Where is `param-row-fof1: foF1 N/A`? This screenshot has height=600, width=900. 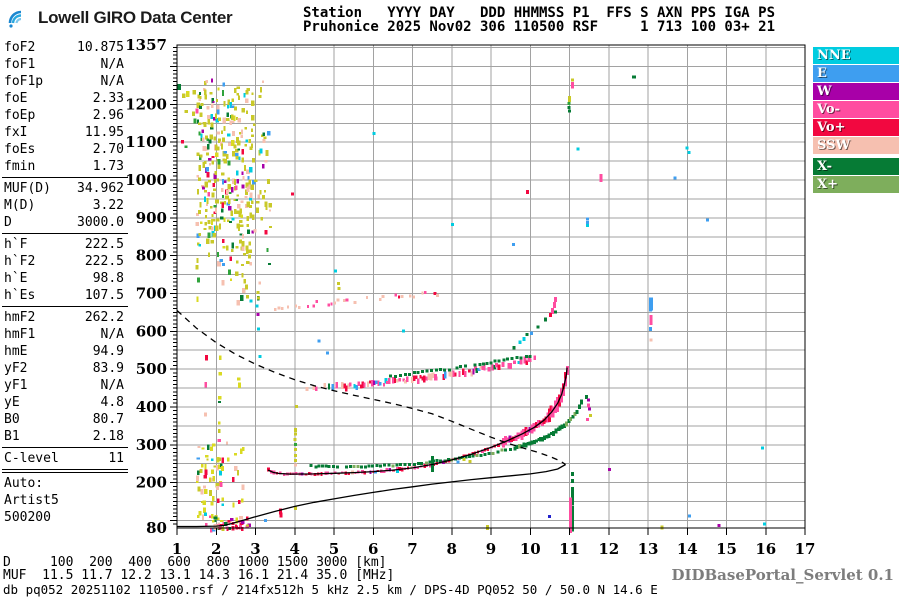
param-row-fof1: foF1 N/A is located at coordinates (63, 64).